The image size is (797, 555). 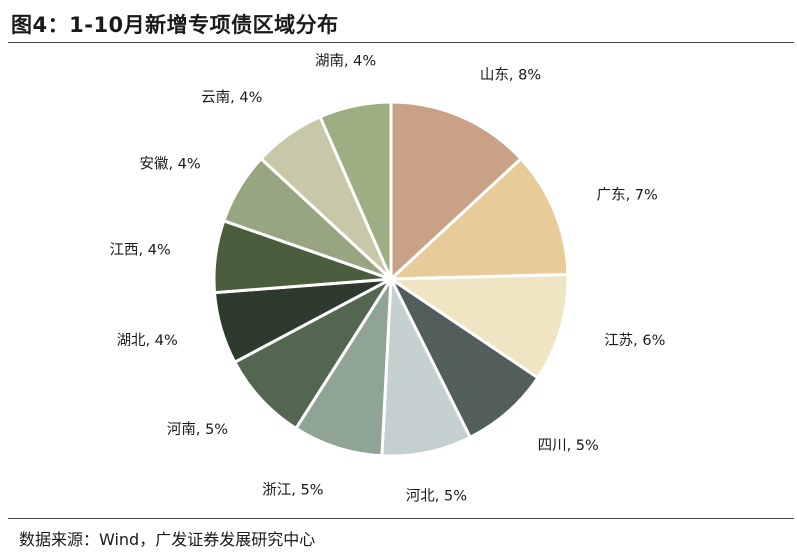 I want to click on pie-label-1: 广东, 7%, so click(x=627, y=194).